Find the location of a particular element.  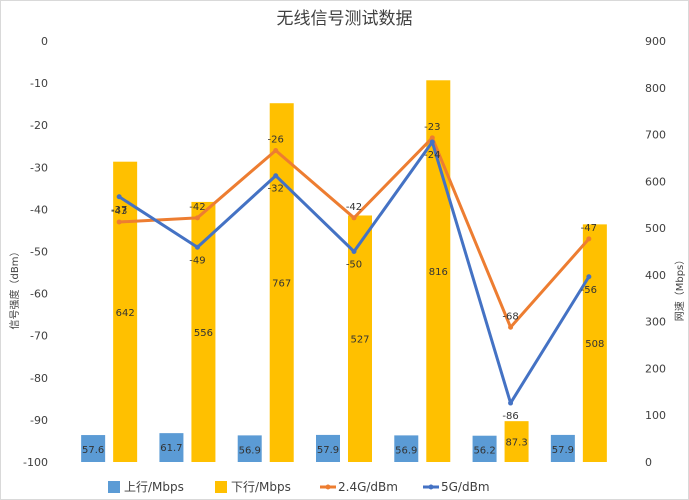

bar-label-1-5: 87.3 is located at coordinates (516, 443).